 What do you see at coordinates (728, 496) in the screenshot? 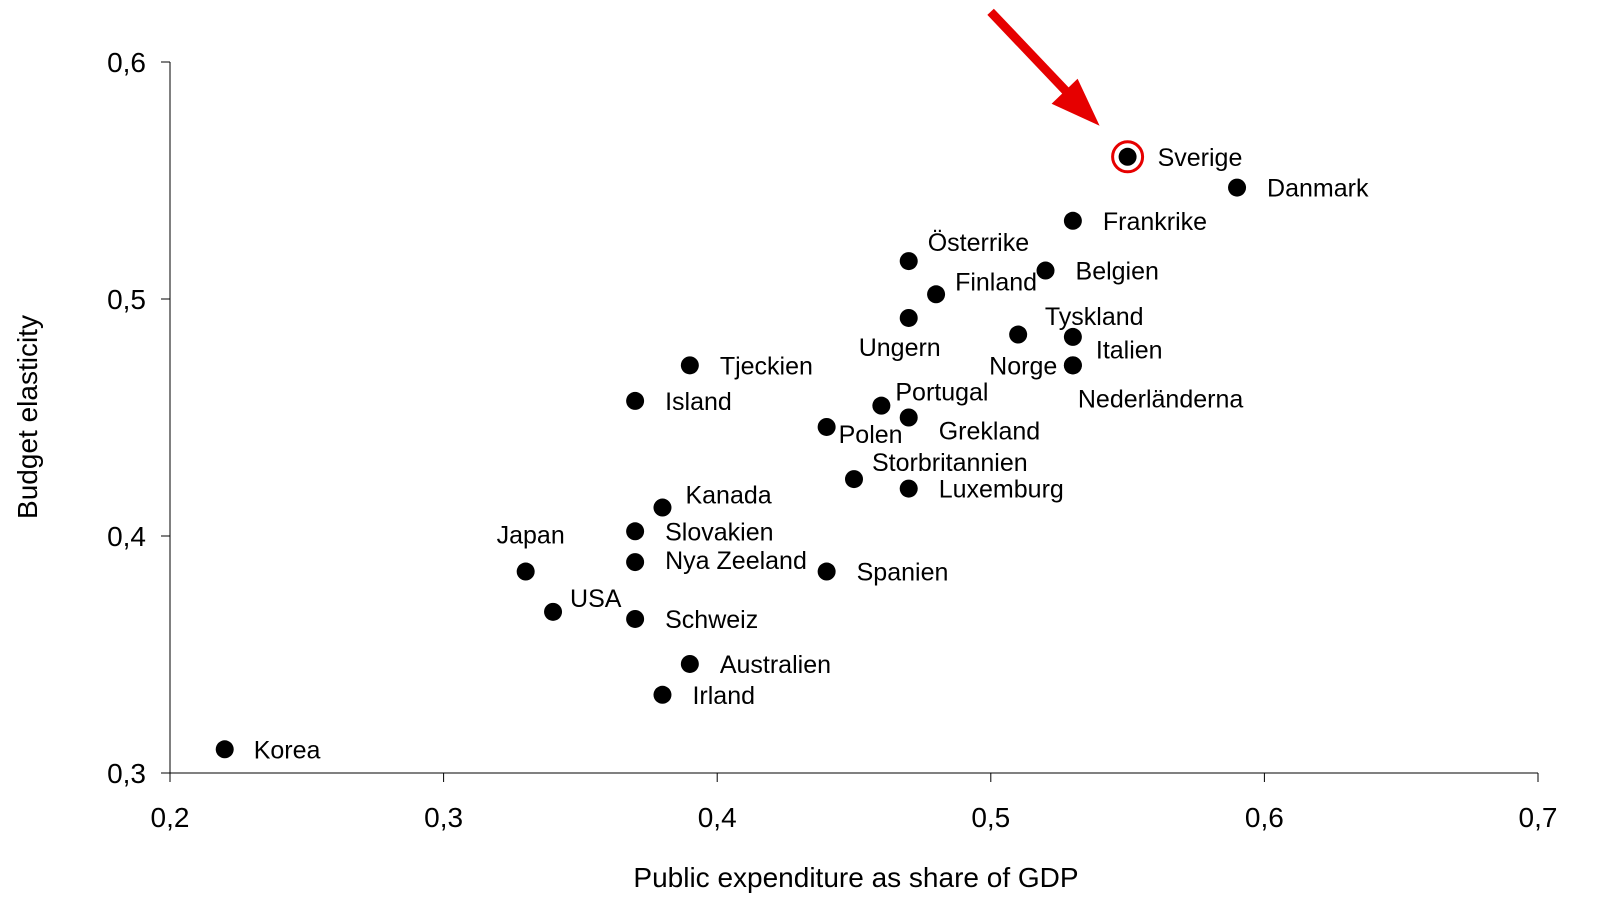
I see `point-label: Kanada` at bounding box center [728, 496].